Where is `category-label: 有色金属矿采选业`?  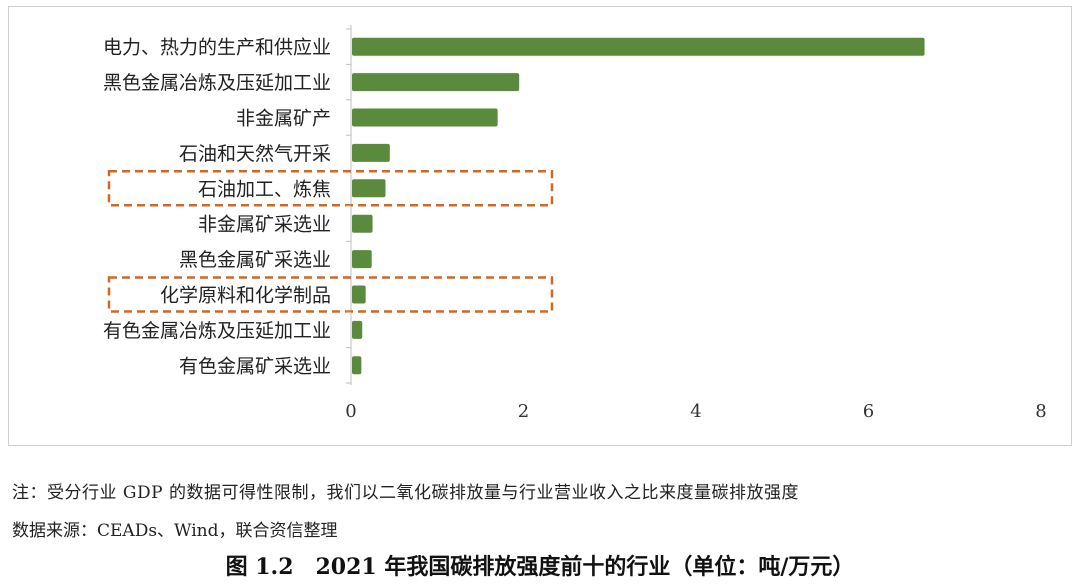
category-label: 有色金属矿采选业 is located at coordinates (255, 366).